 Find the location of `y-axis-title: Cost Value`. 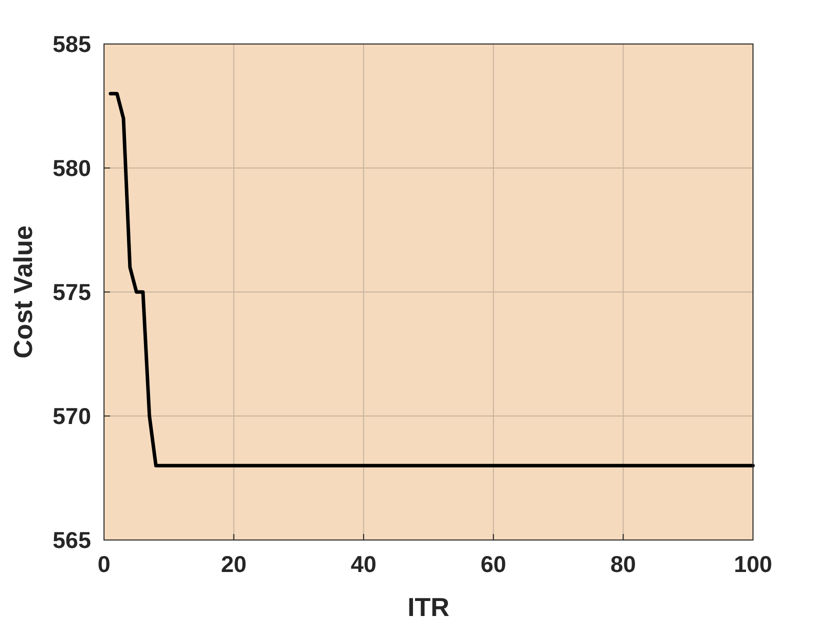

y-axis-title: Cost Value is located at coordinates (23, 292).